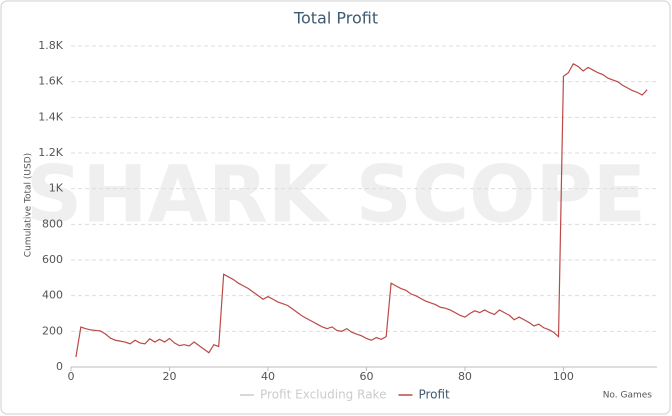 This screenshot has height=416, width=672. Describe the element at coordinates (434, 395) in the screenshot. I see `legend-label: Profit` at that location.